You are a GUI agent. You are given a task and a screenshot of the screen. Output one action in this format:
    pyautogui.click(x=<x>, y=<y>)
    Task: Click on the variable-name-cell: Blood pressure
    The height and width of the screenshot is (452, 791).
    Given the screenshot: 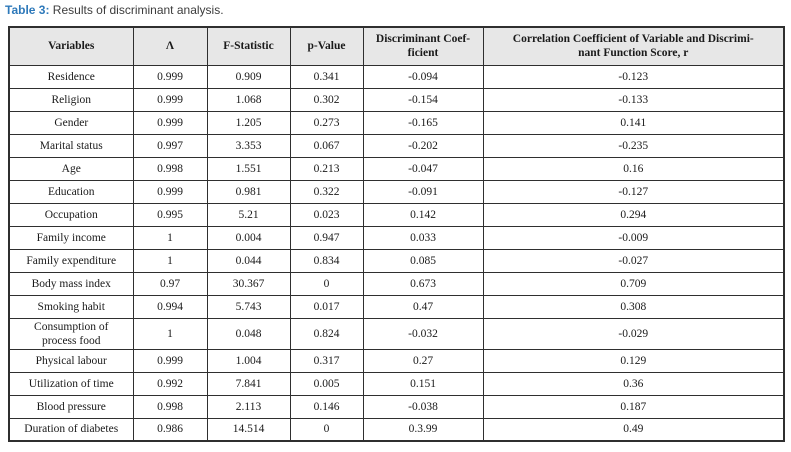 What is the action you would take?
    pyautogui.click(x=71, y=406)
    